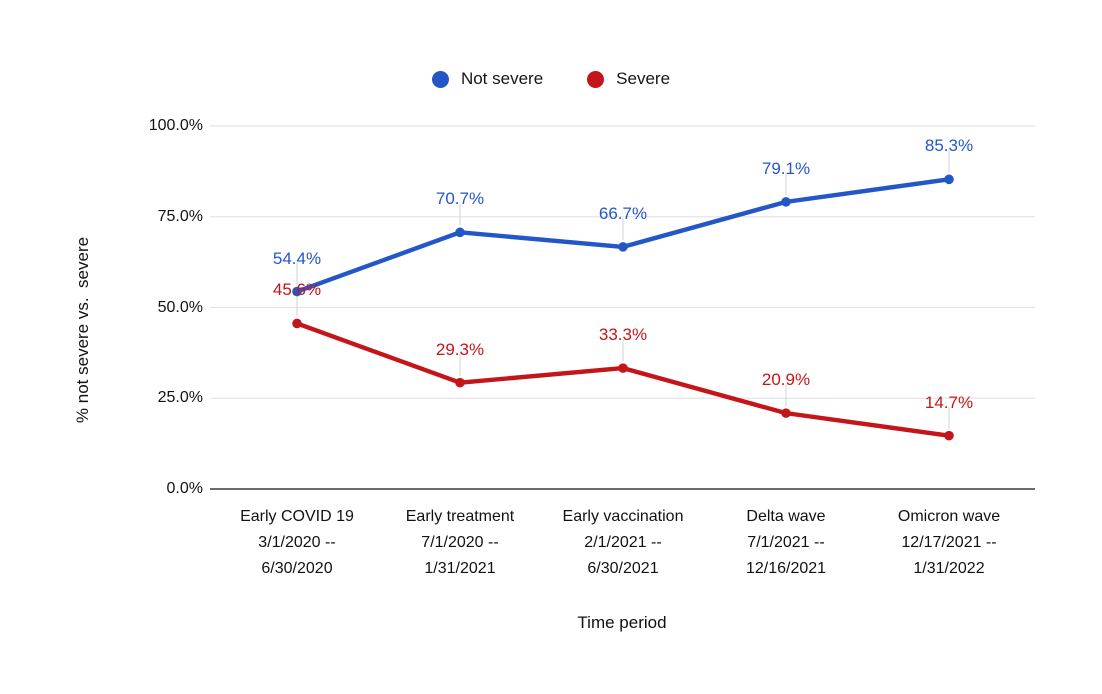  I want to click on data-point-label: 54.4%, so click(297, 258).